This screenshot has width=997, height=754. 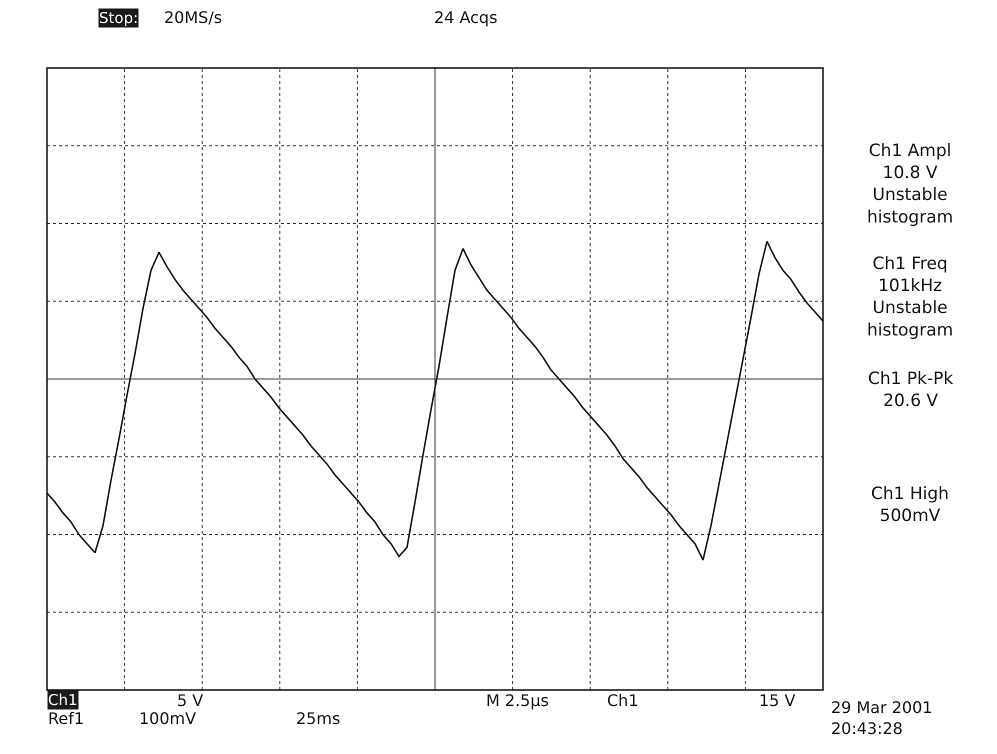 I want to click on text: 24 Acqs, so click(x=466, y=17).